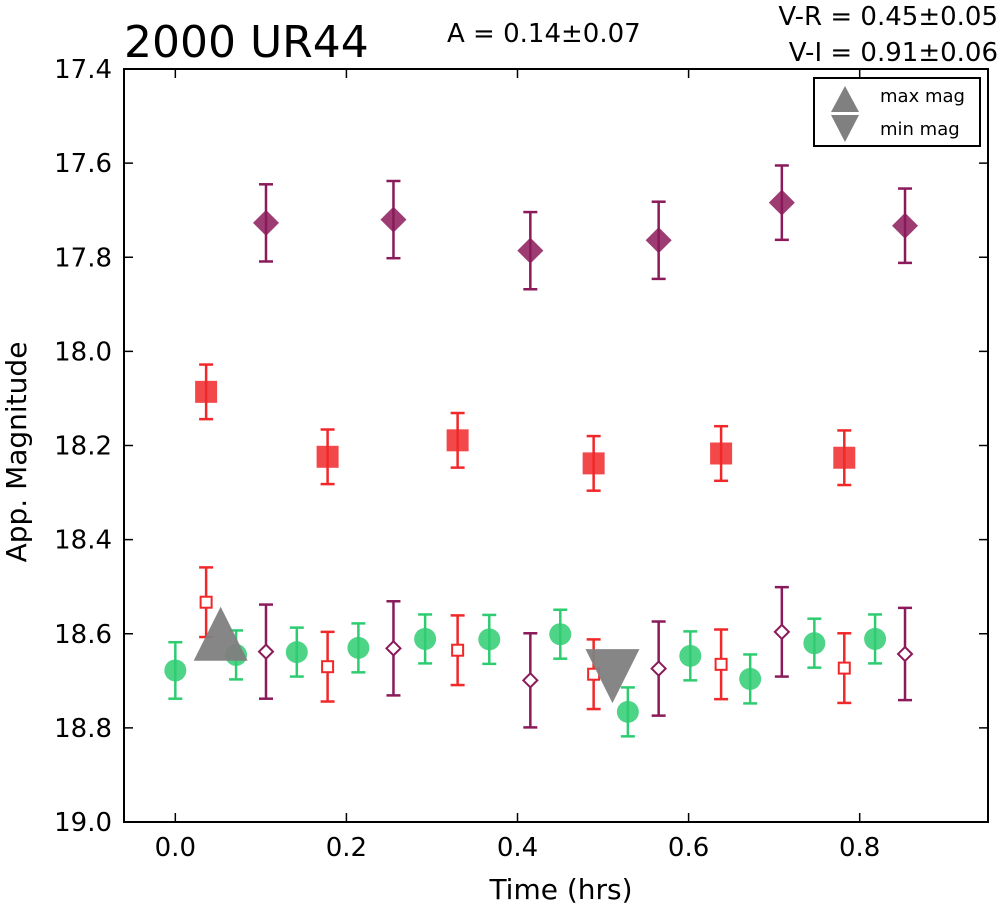 This screenshot has width=1001, height=904. I want to click on y-tick-label: 18.8, so click(83, 729).